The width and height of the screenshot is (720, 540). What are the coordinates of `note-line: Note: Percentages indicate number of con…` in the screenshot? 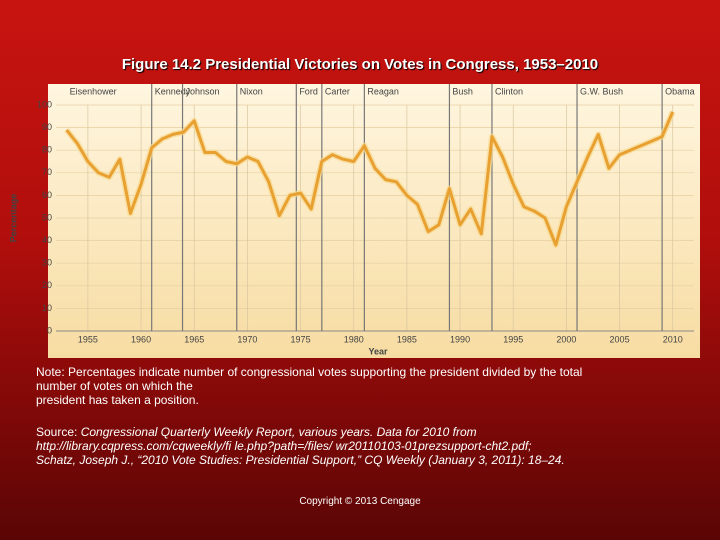 It's located at (309, 372).